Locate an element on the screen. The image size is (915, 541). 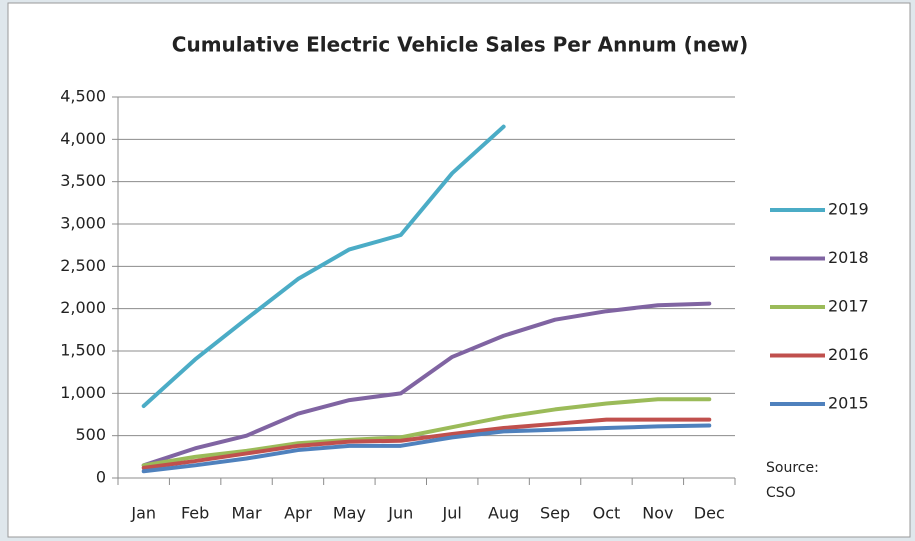
y-tick-label: 4,000 is located at coordinates (83, 138).